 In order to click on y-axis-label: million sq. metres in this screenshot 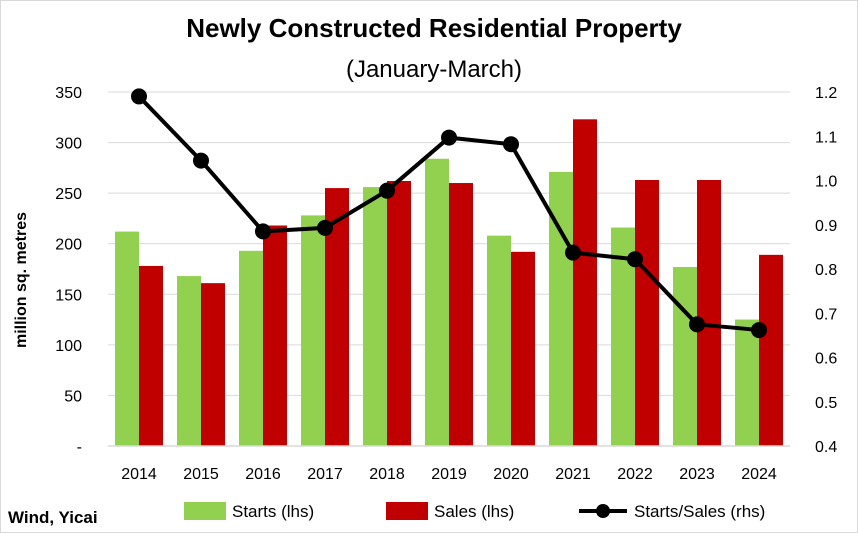, I will do `click(21, 280)`.